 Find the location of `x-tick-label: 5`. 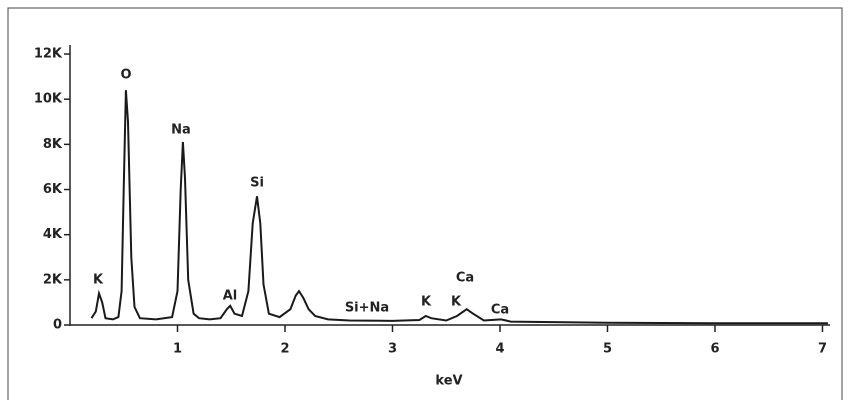

x-tick-label: 5 is located at coordinates (607, 349).